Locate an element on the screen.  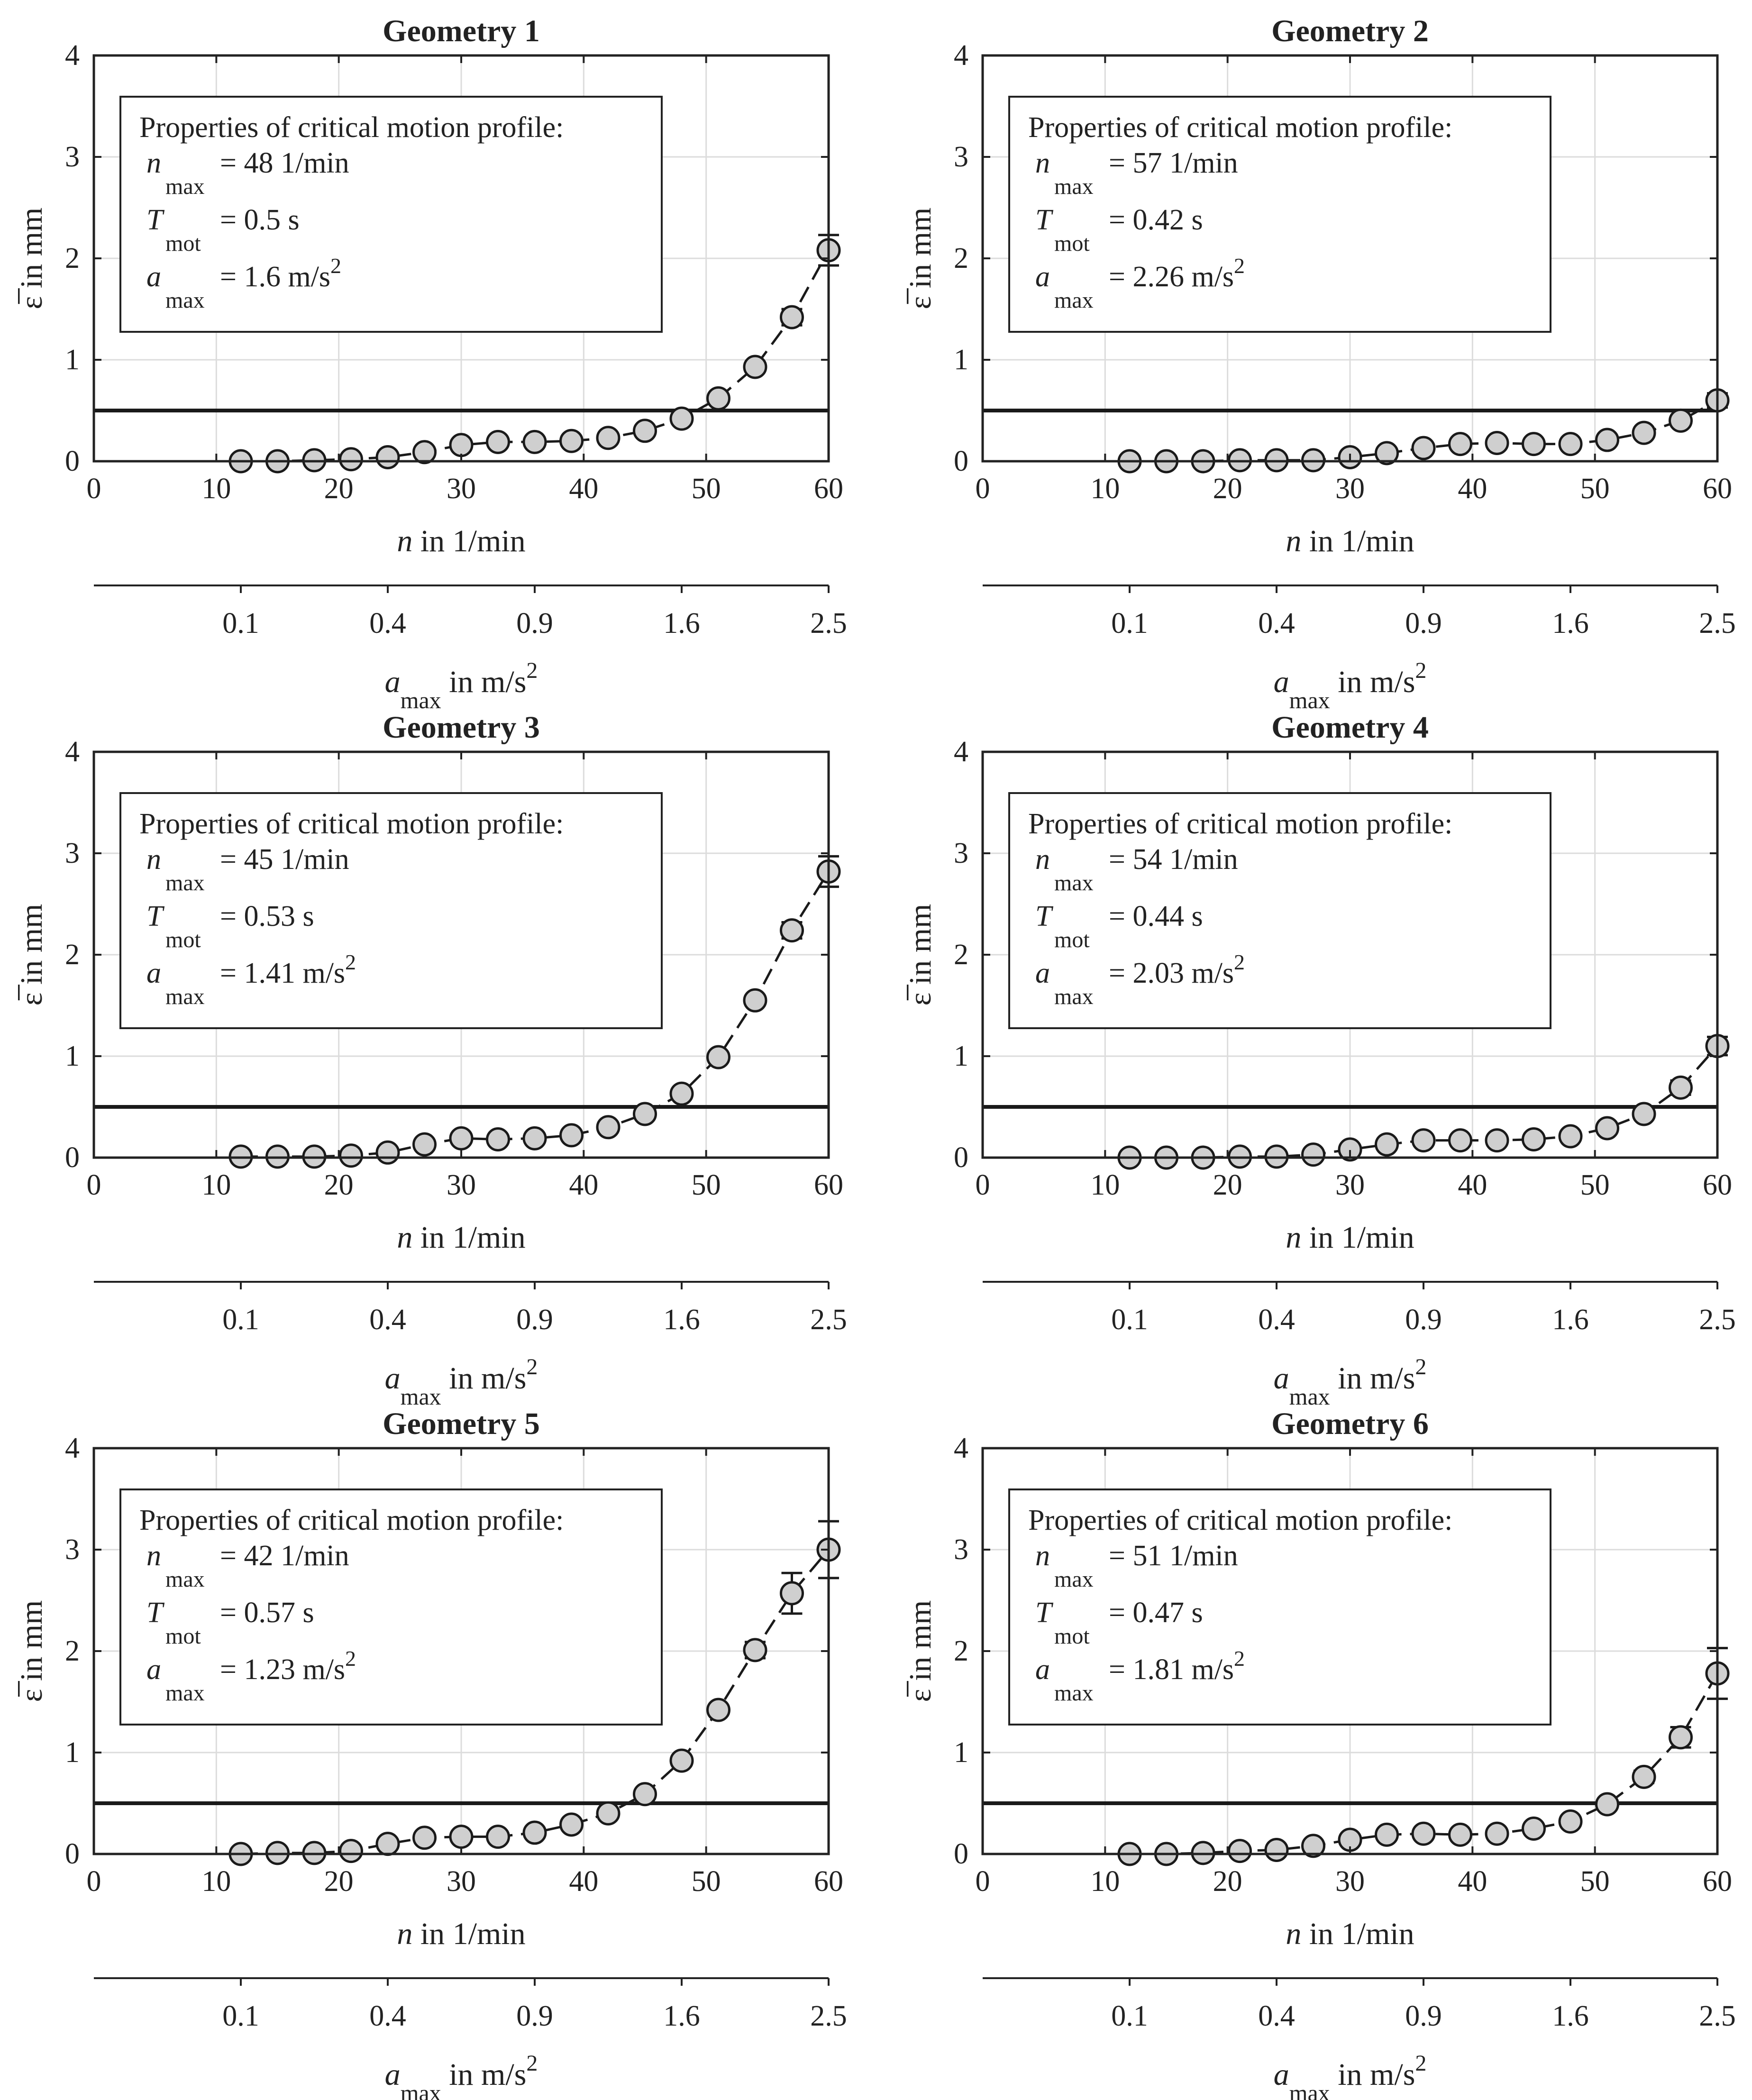
info-value: = 1.81 m/s2 is located at coordinates (1177, 1666).